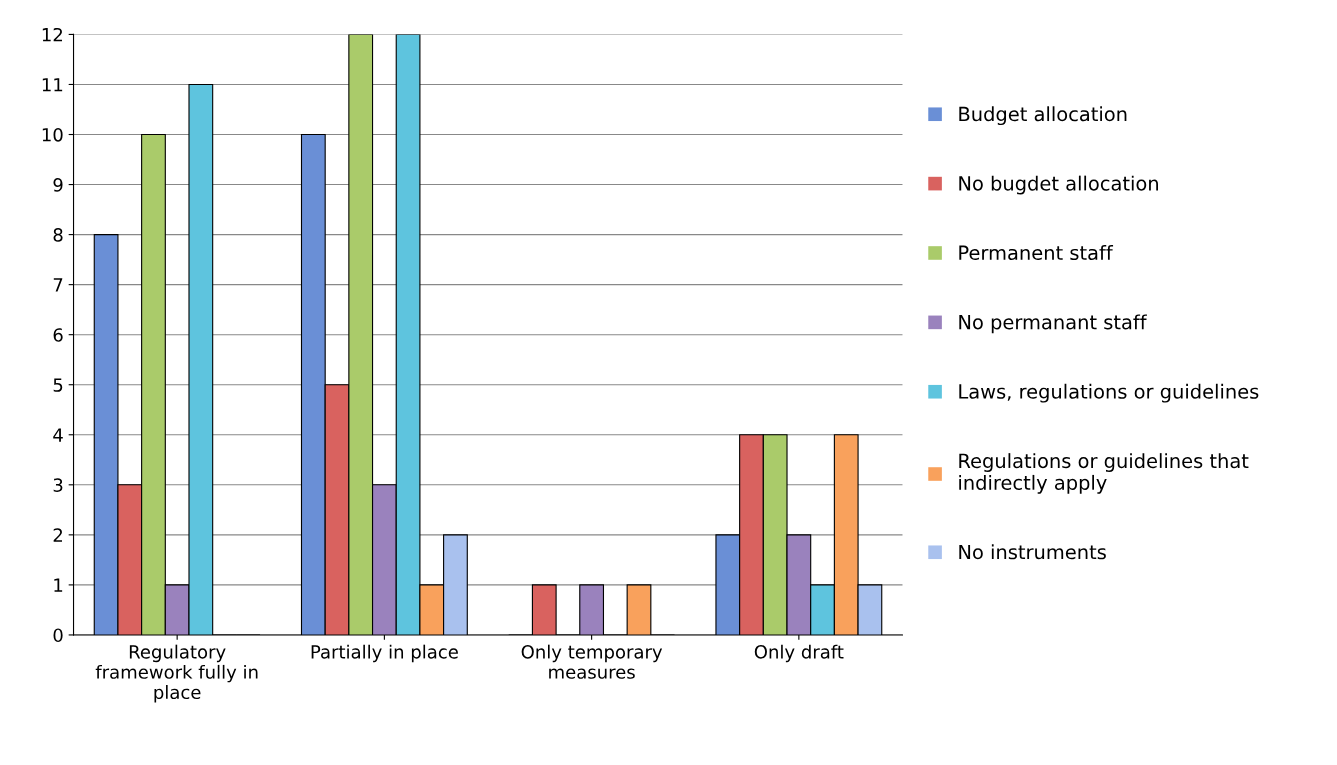 This screenshot has width=1337, height=765. What do you see at coordinates (1058, 185) in the screenshot?
I see `legend-label: No bugdet allocation` at bounding box center [1058, 185].